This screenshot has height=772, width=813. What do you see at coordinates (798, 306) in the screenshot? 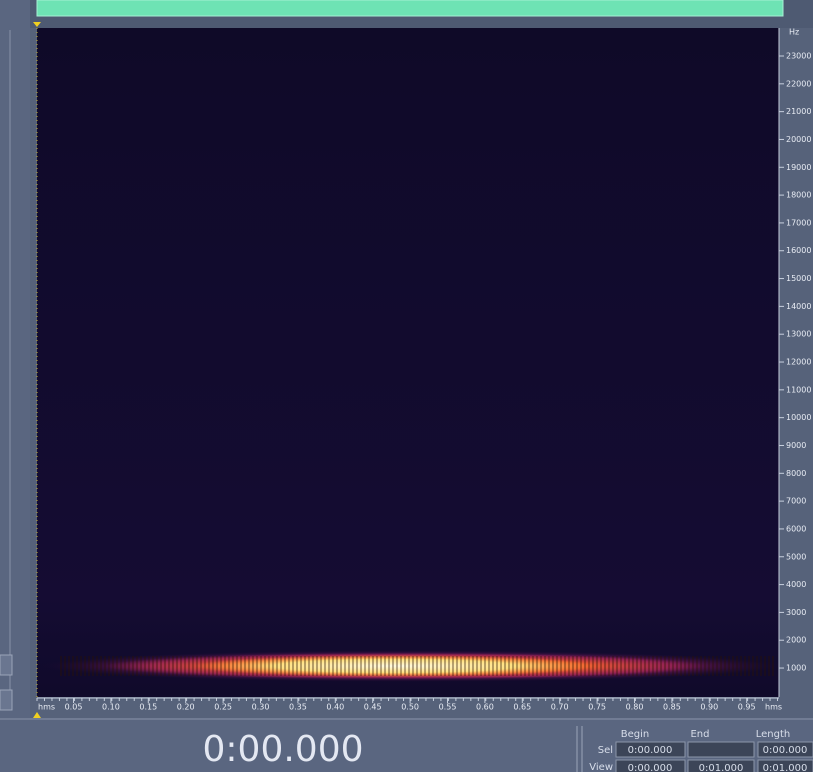
I see `frequency-label: 14000` at bounding box center [798, 306].